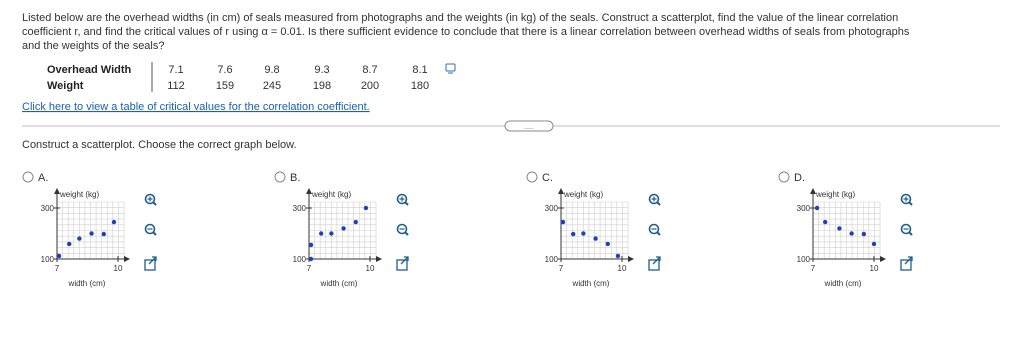  Describe the element at coordinates (369, 70) in the screenshot. I see `table-cell: 8.7` at that location.